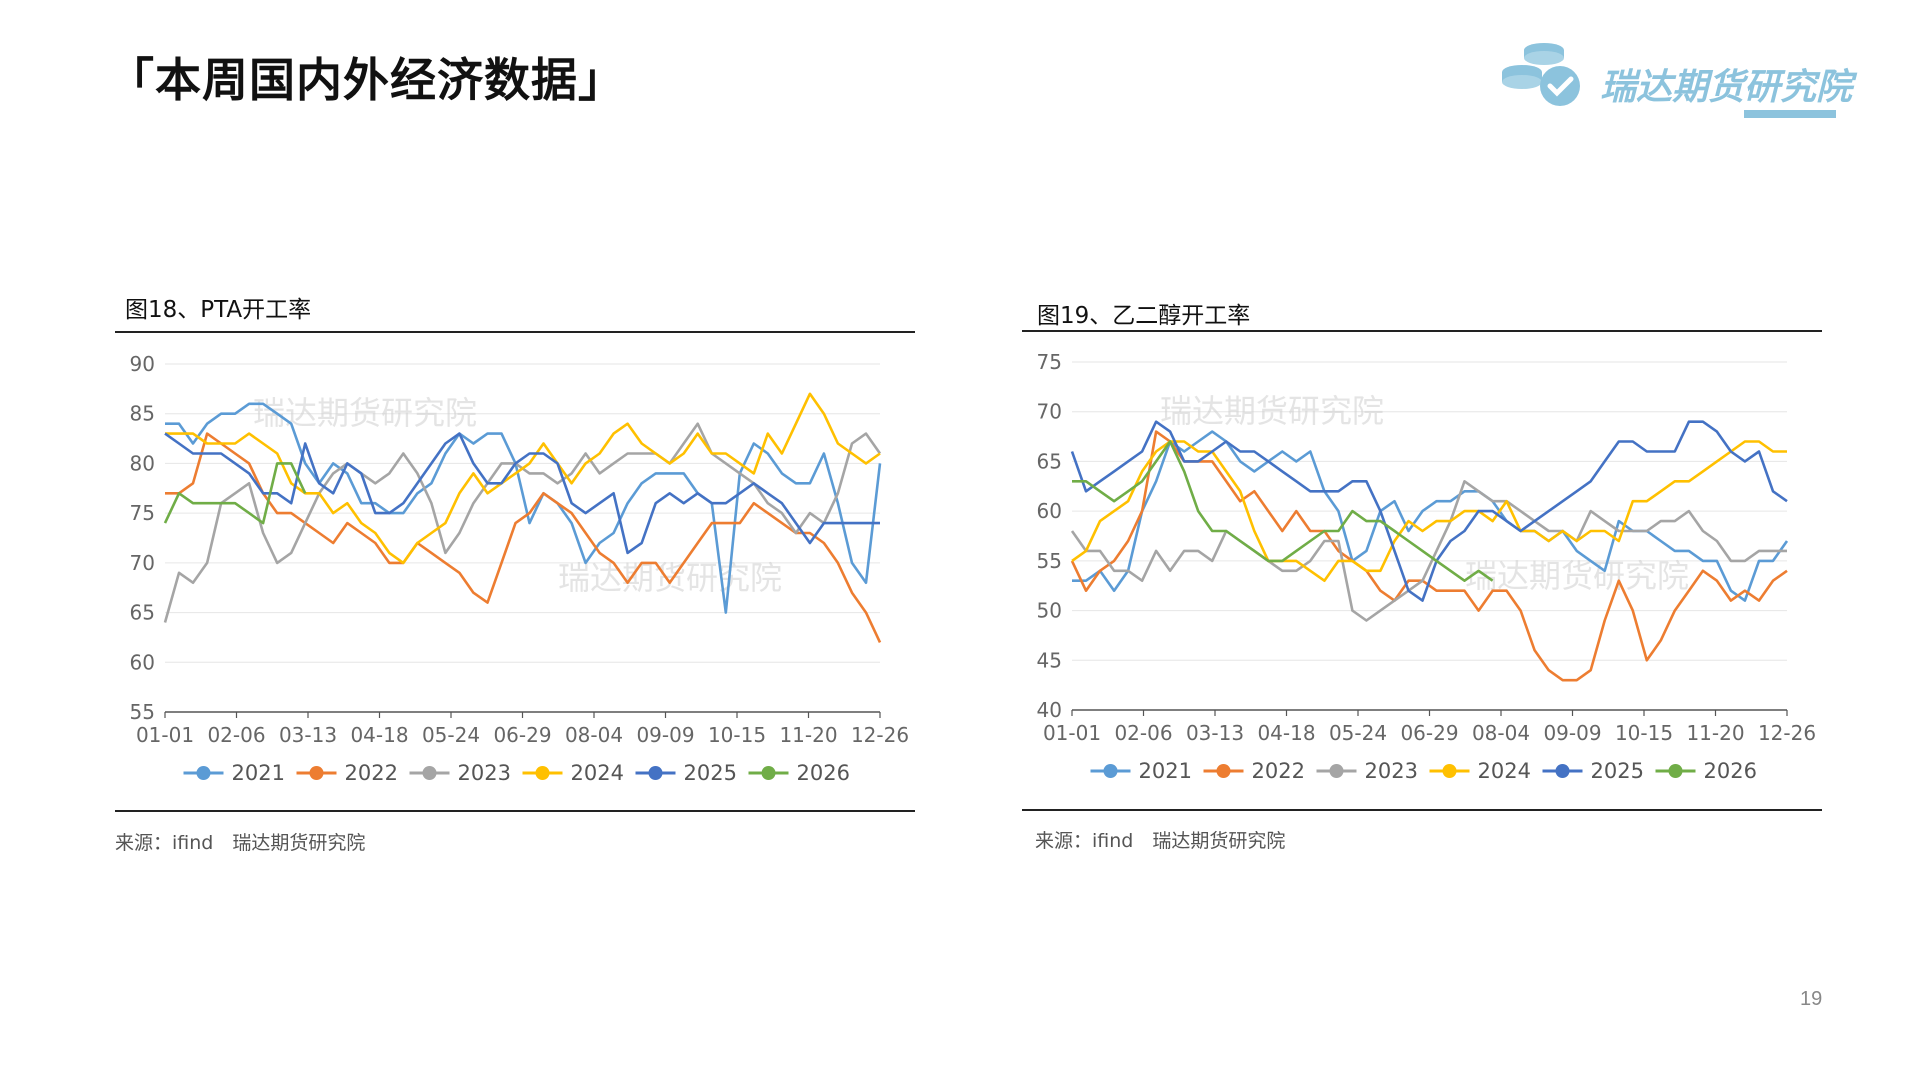 The image size is (1920, 1080). Describe the element at coordinates (737, 735) in the screenshot. I see `chart1-x-tick-label: 10-15` at that location.